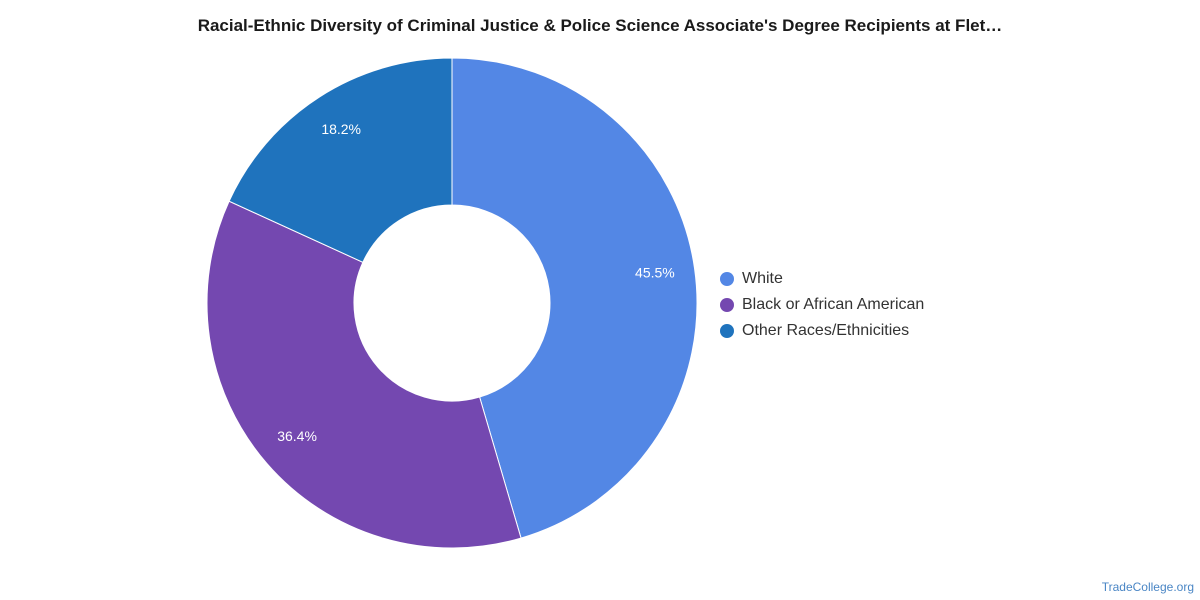 The image size is (1200, 600). I want to click on legend-item-other-races-ethnicities: Other Races/Ethnicities, so click(822, 331).